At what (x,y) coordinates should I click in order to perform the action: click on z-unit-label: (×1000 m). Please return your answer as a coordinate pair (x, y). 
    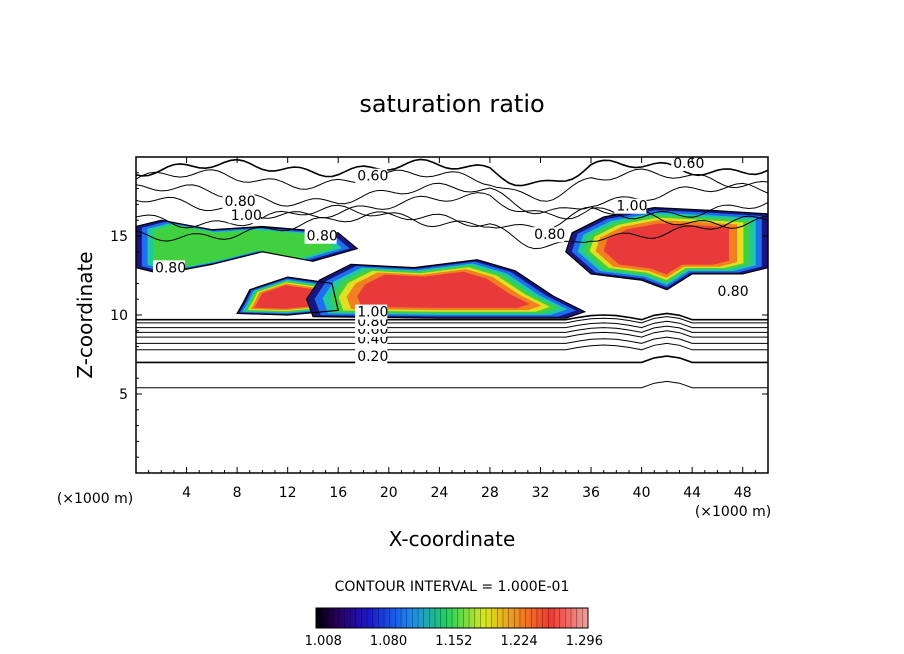
    Looking at the image, I should click on (95, 499).